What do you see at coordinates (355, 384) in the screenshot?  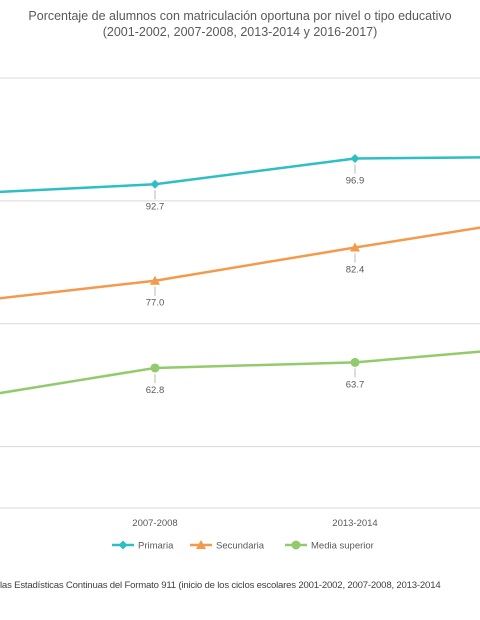 I see `data-label-media-superior: 63.7` at bounding box center [355, 384].